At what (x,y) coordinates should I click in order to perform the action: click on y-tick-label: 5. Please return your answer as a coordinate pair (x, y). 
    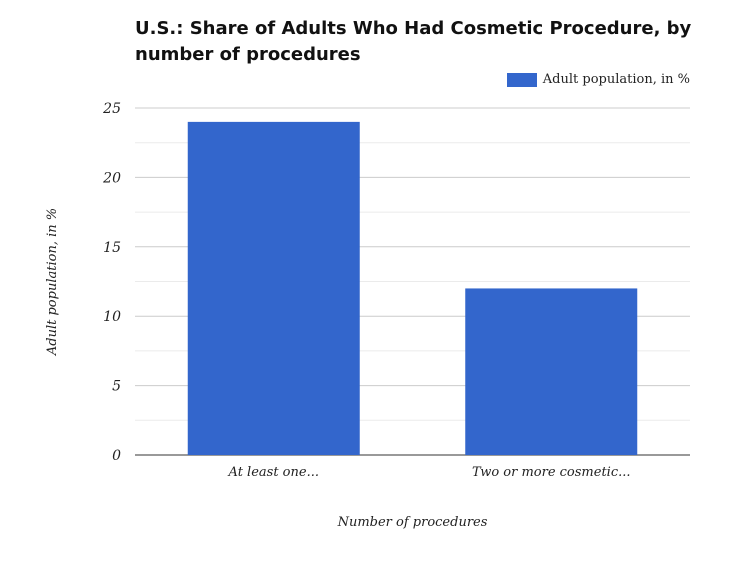
    Looking at the image, I should click on (116, 387).